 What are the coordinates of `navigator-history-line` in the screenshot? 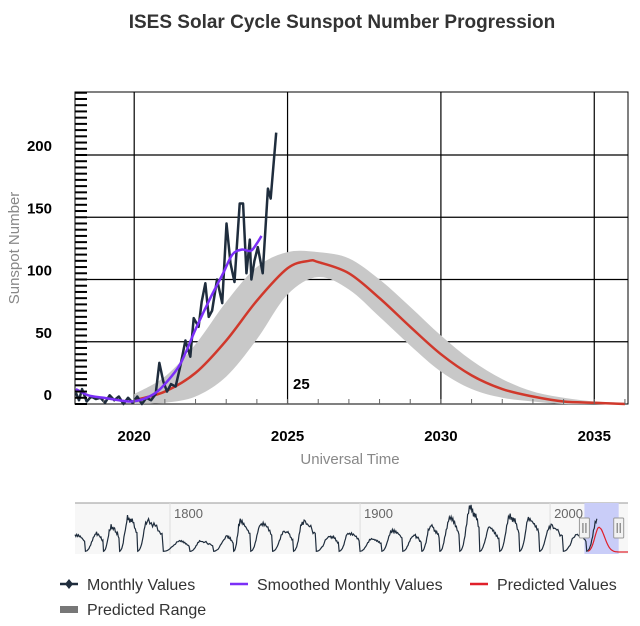 It's located at (336, 528).